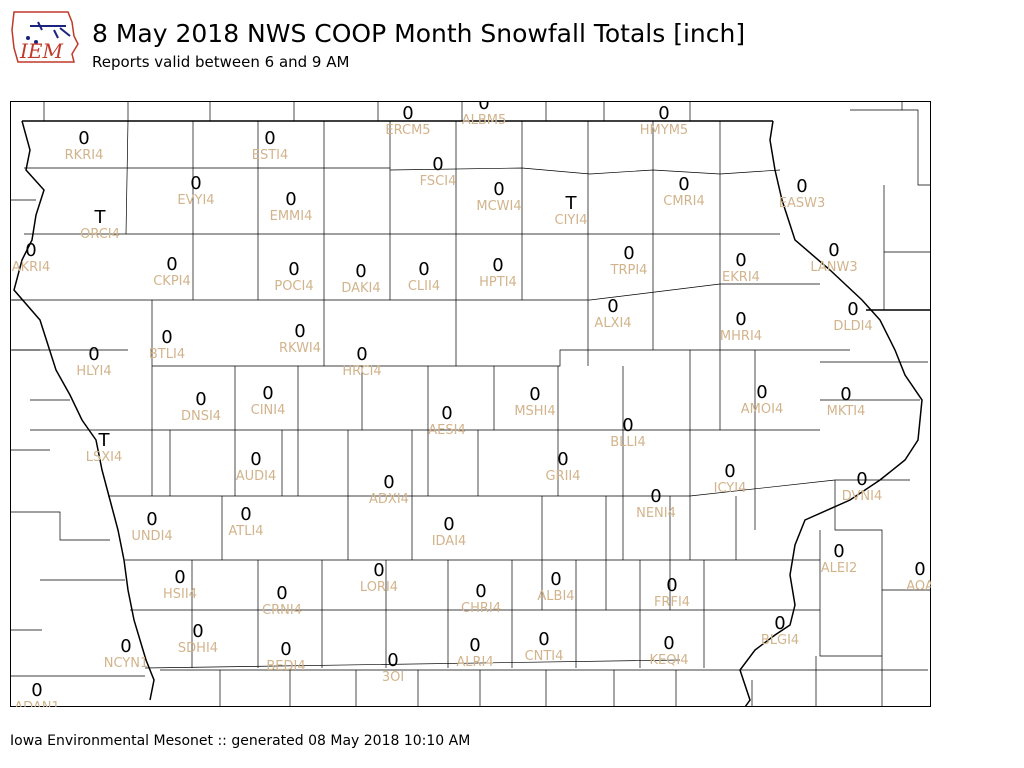 This screenshot has height=768, width=1024. What do you see at coordinates (300, 348) in the screenshot?
I see `station-label: RKWI4` at bounding box center [300, 348].